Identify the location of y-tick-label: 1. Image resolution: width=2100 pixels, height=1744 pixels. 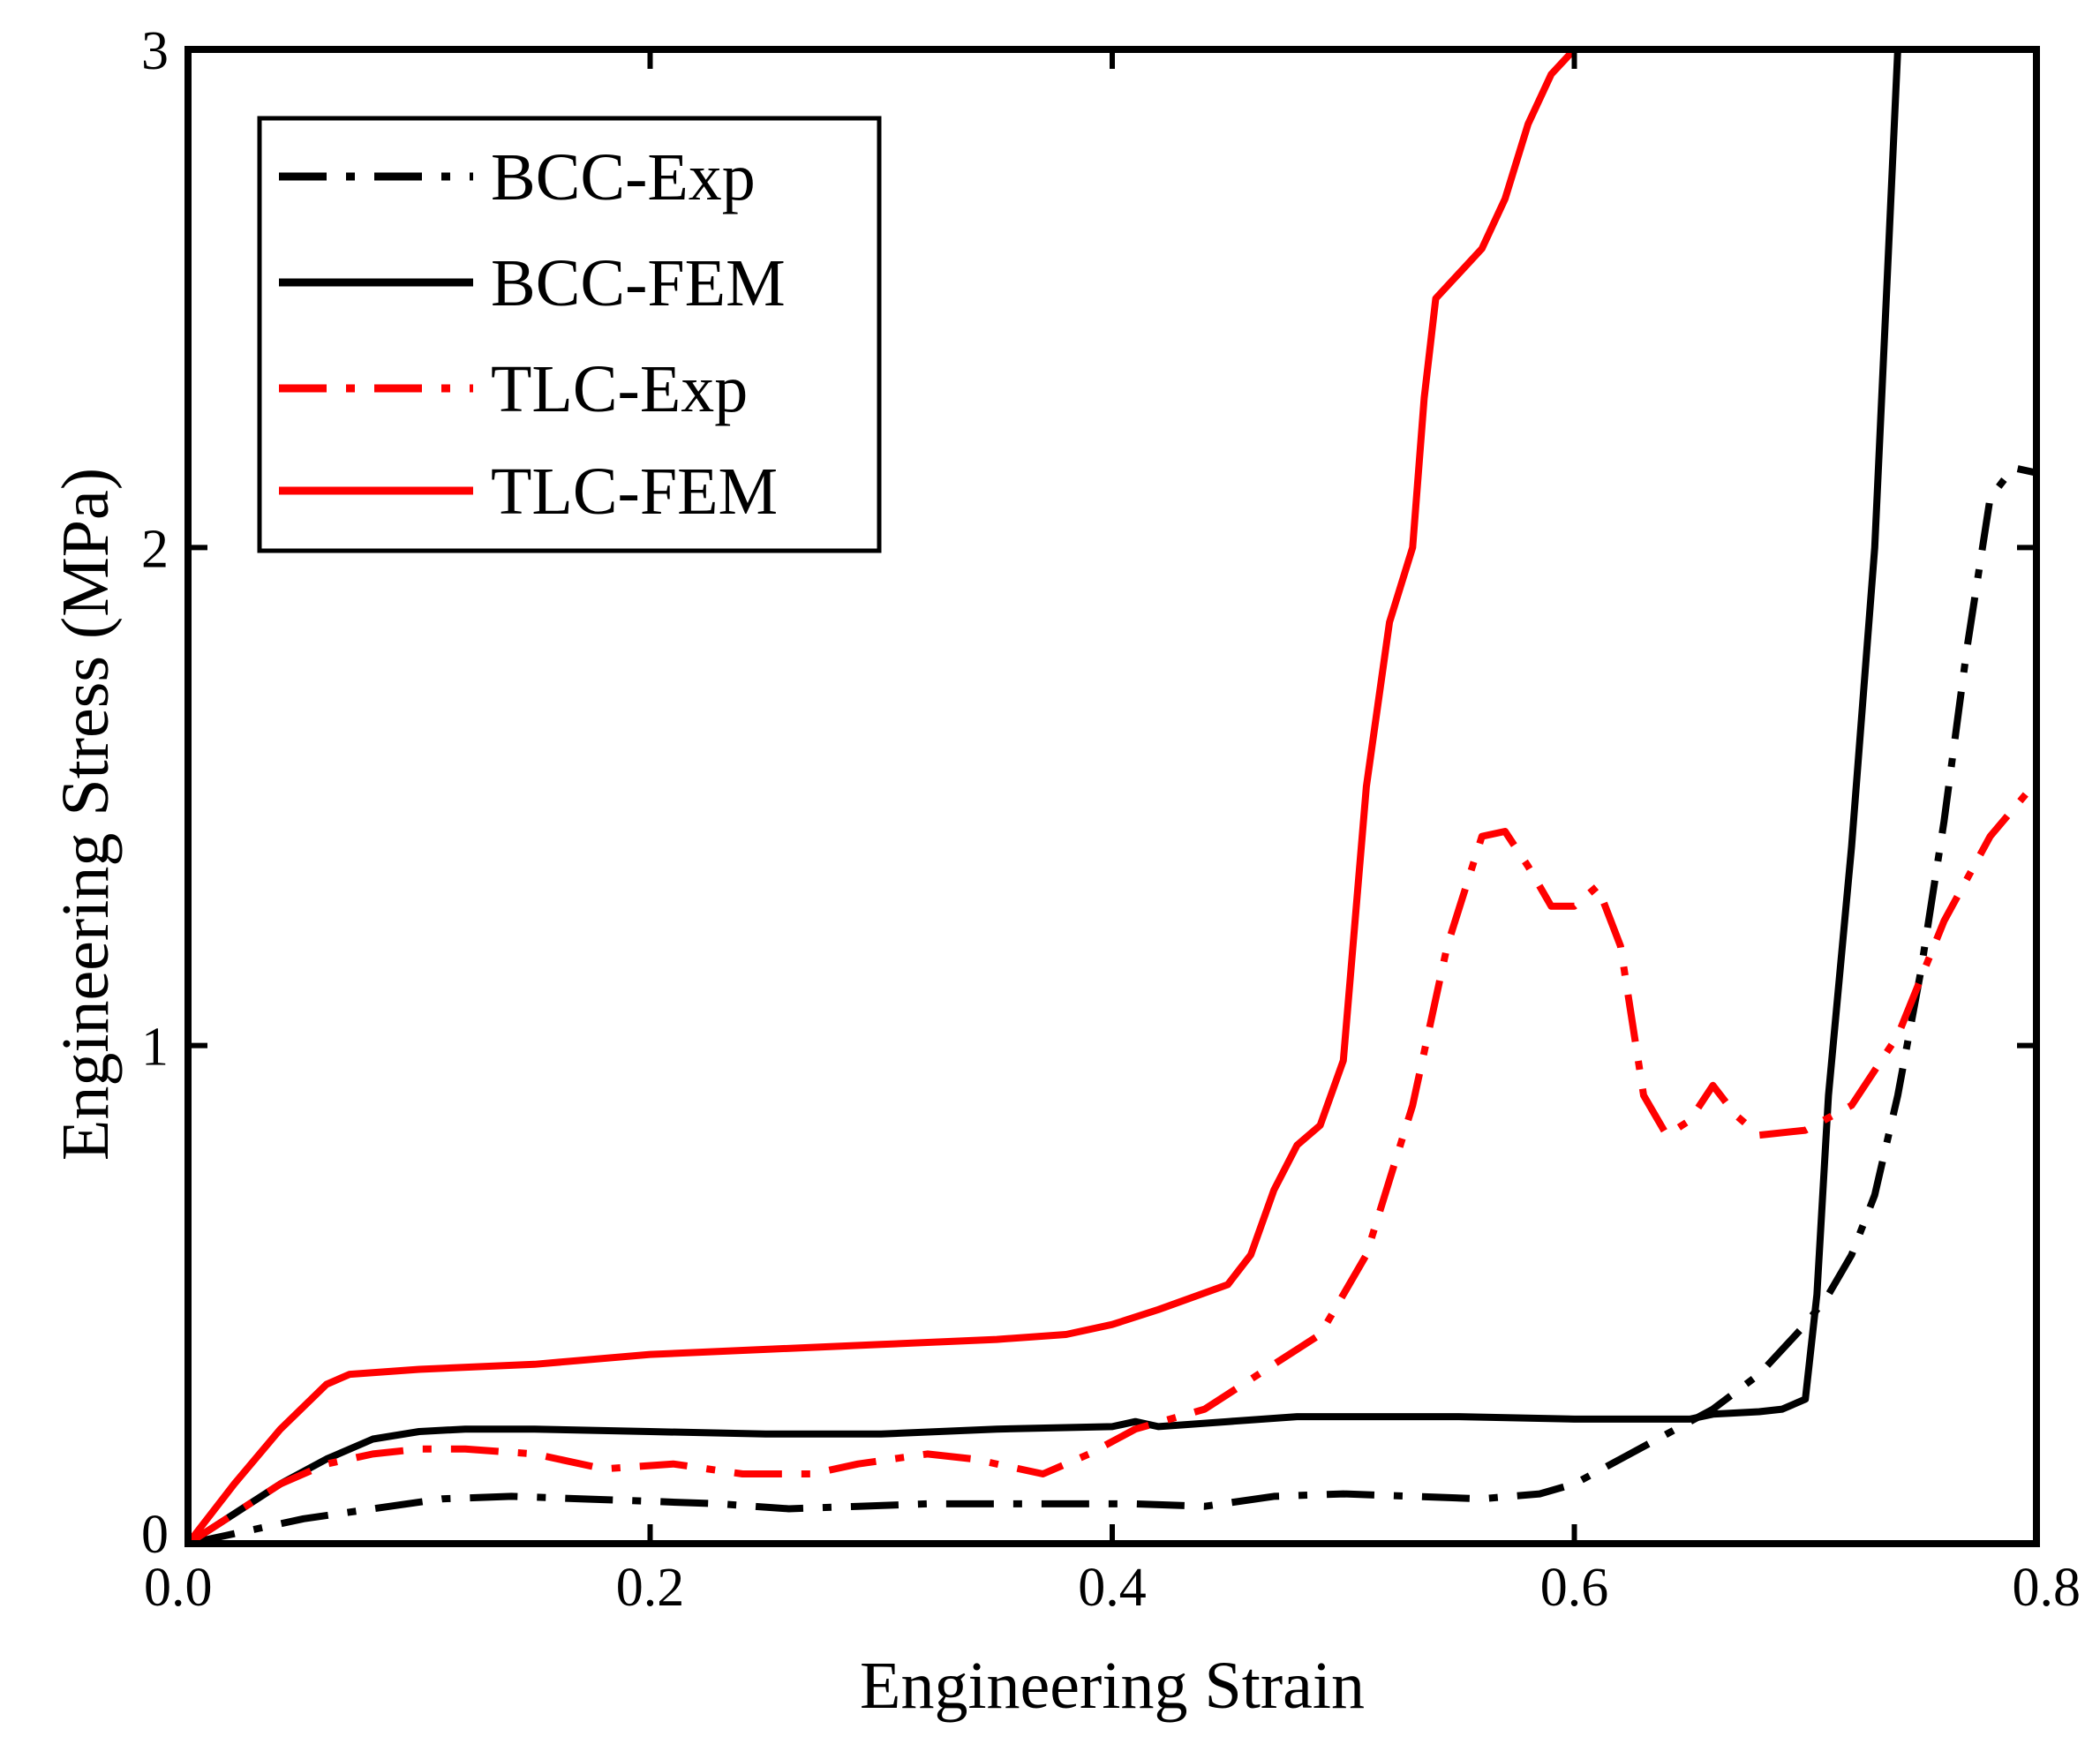
(155, 1048).